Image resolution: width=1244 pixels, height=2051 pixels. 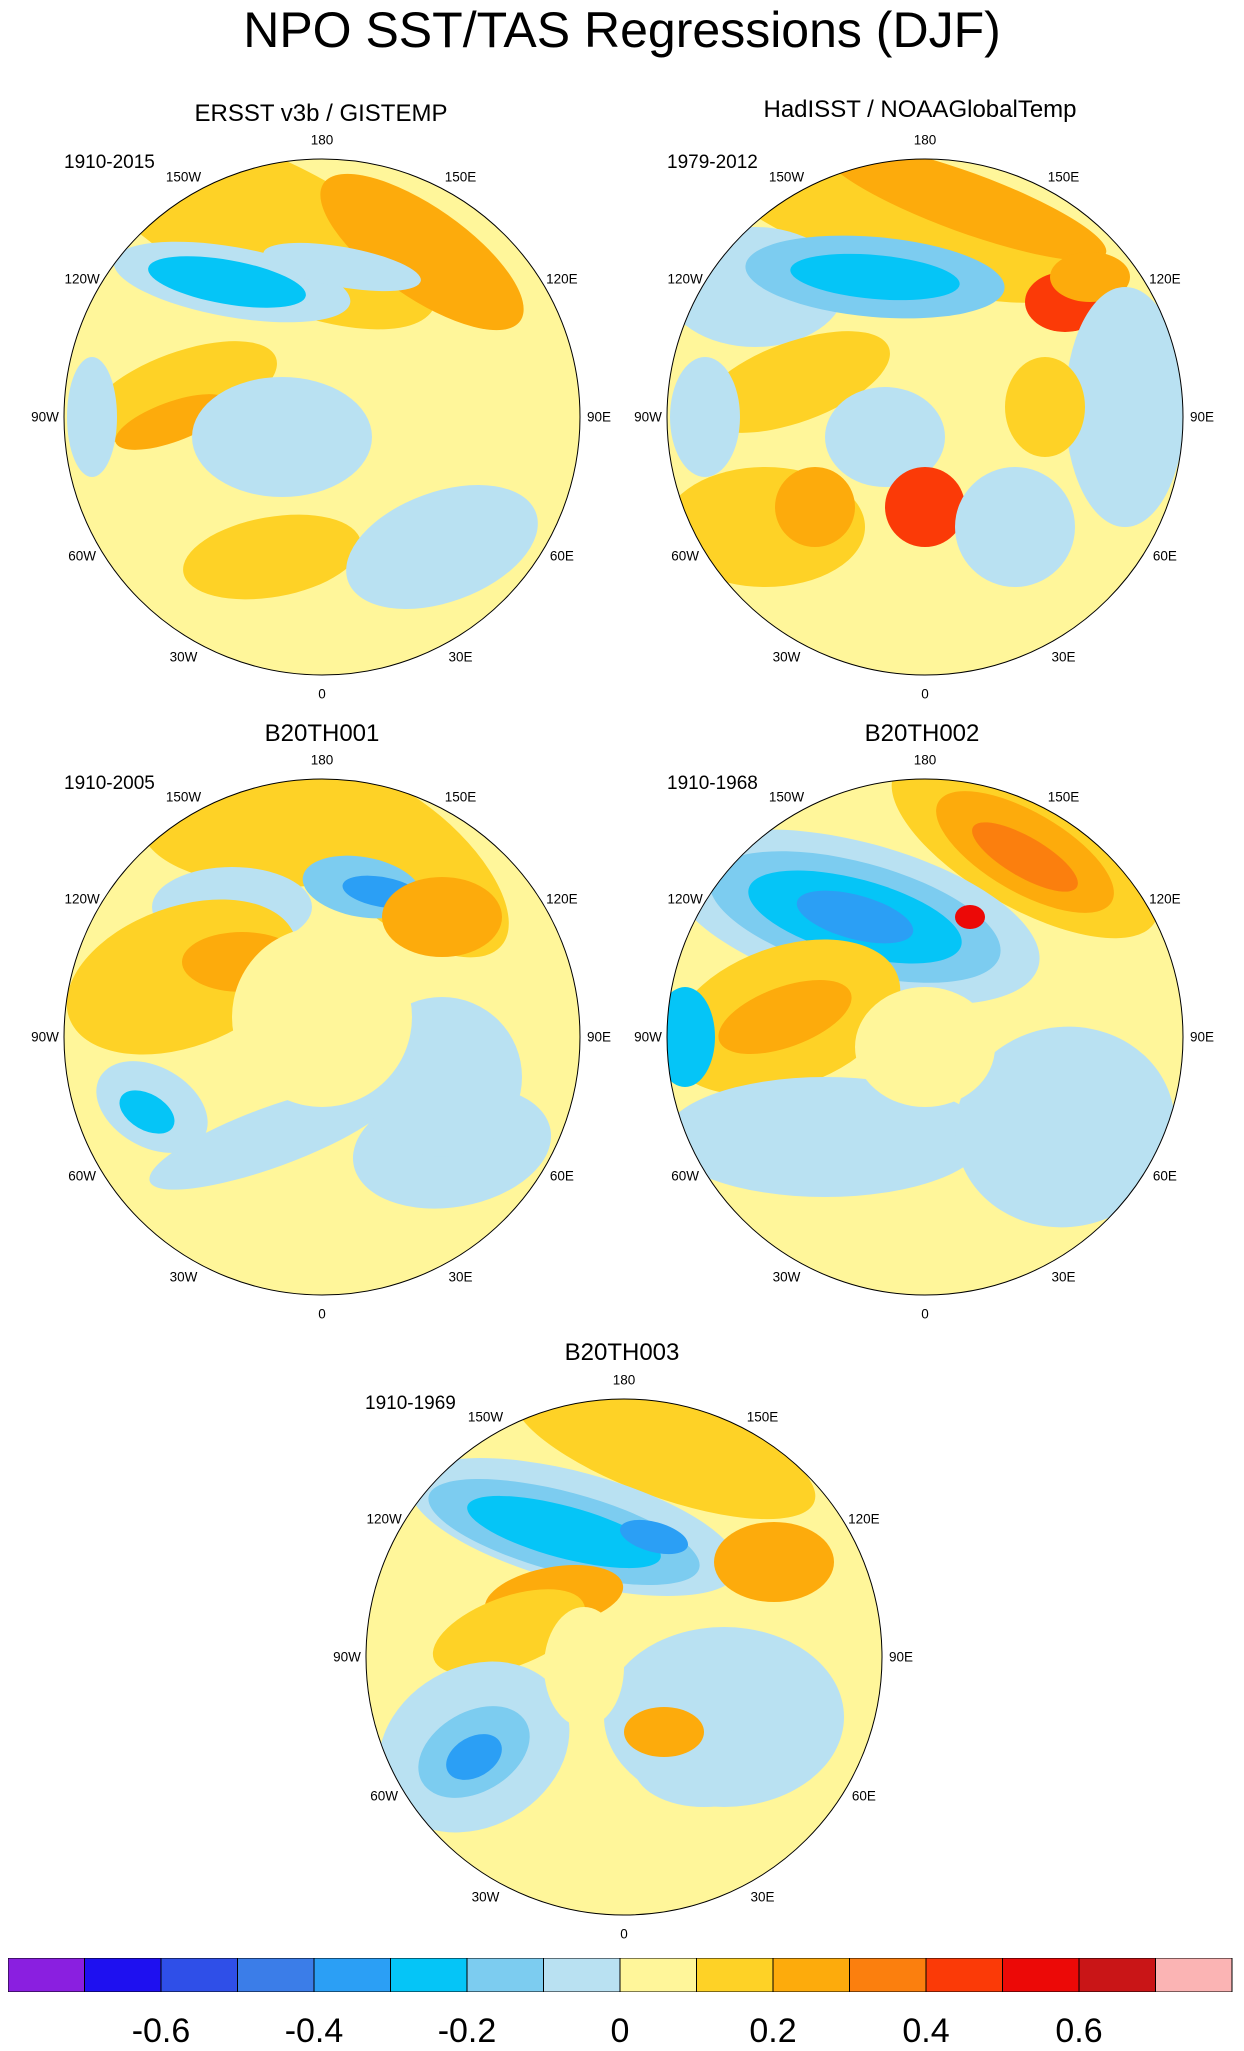 What do you see at coordinates (712, 162) in the screenshot?
I see `panel-period-hadisst: 1979-2012` at bounding box center [712, 162].